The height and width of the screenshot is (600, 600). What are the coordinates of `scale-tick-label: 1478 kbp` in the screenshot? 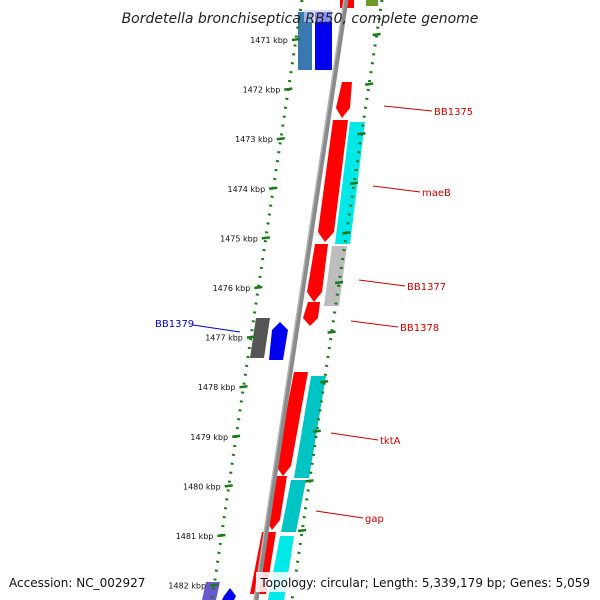 It's located at (217, 387).